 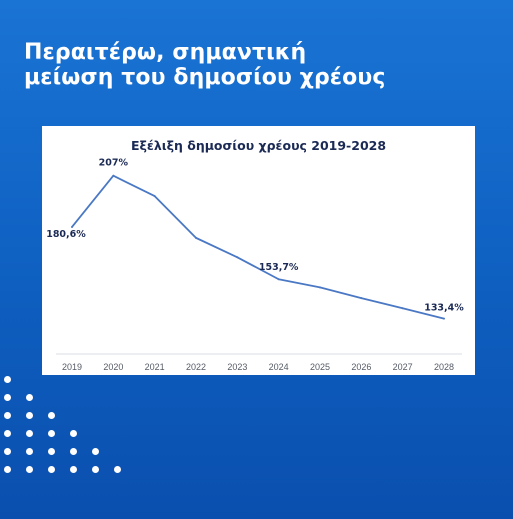 What do you see at coordinates (279, 367) in the screenshot?
I see `x-tick-label: 2024` at bounding box center [279, 367].